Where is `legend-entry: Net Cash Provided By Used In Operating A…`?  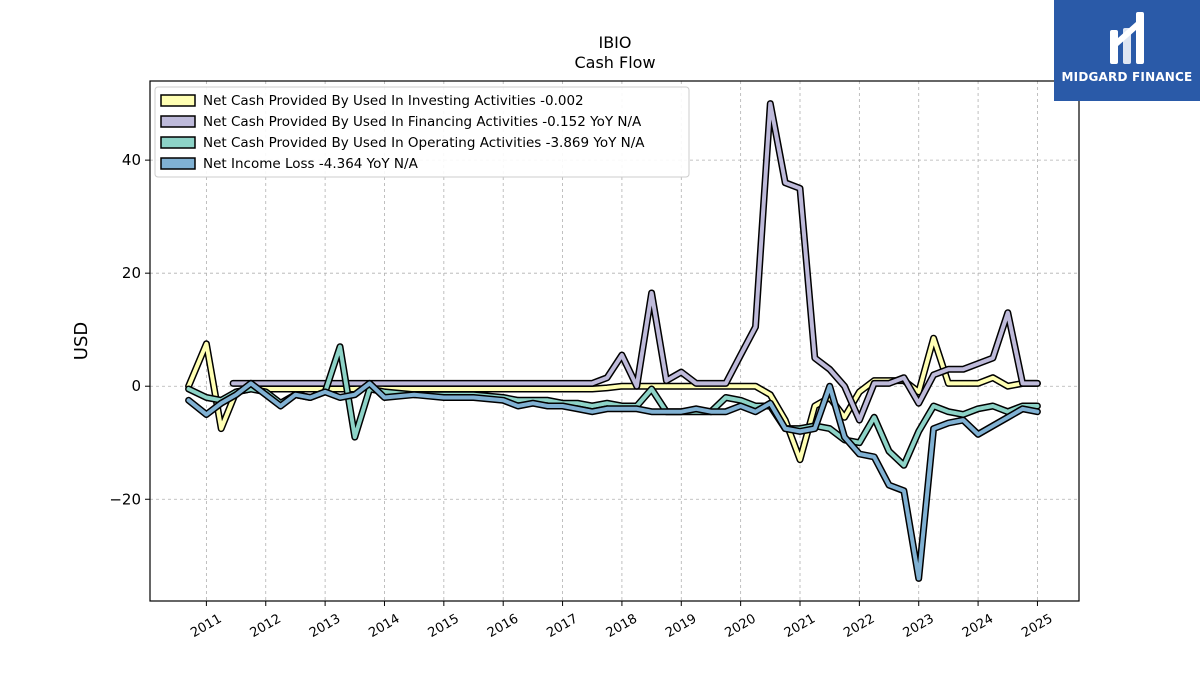
legend-entry: Net Cash Provided By Used In Operating A… is located at coordinates (402, 143).